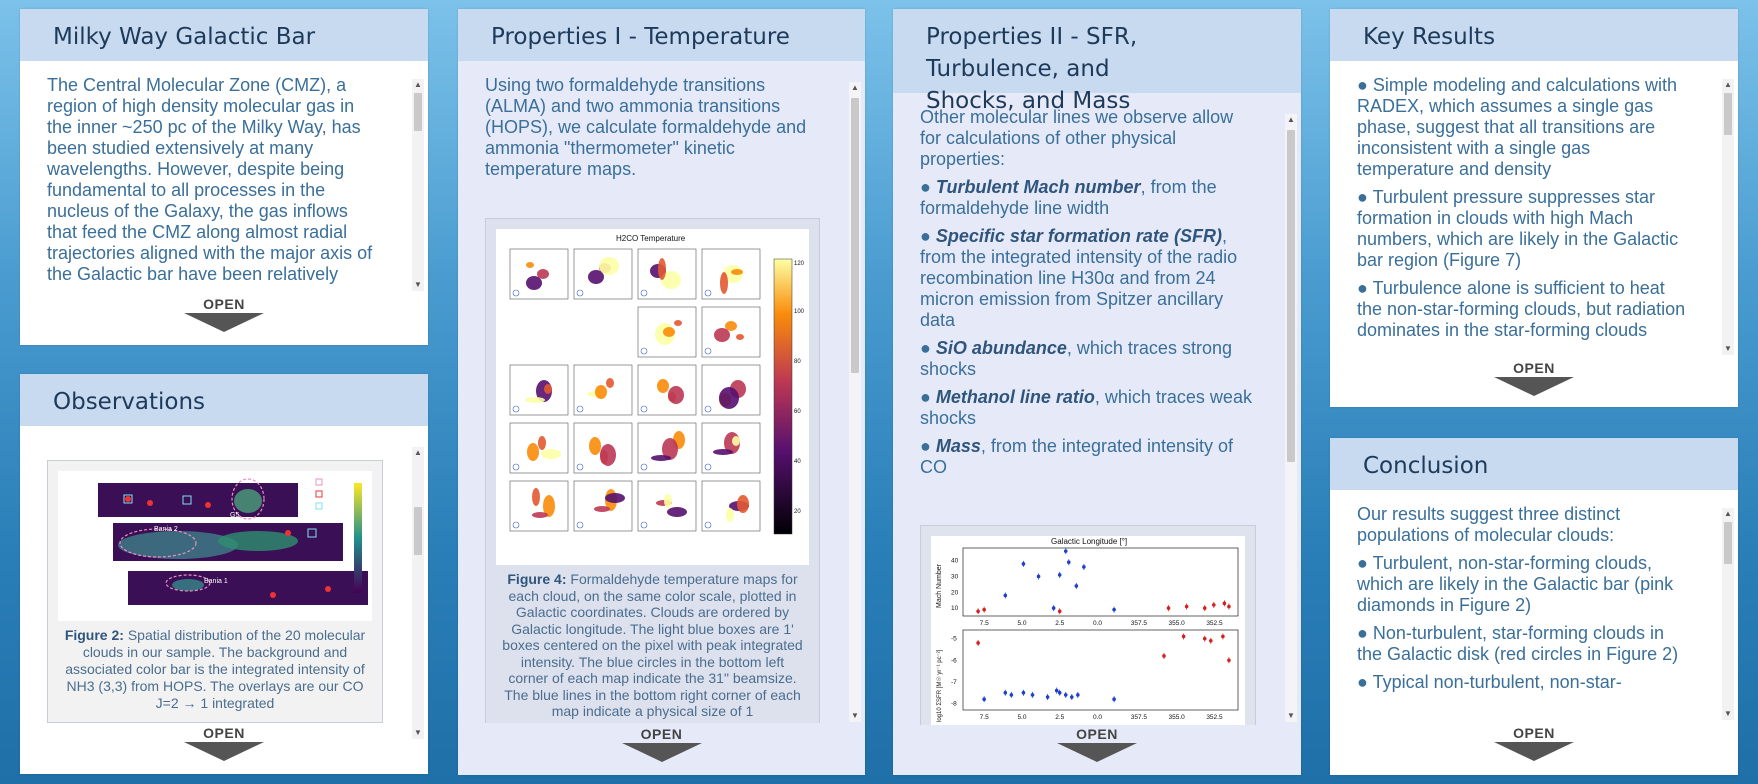 Image resolution: width=1758 pixels, height=784 pixels. Describe the element at coordinates (797, 512) in the screenshot. I see `colorbar-tick: 20` at that location.